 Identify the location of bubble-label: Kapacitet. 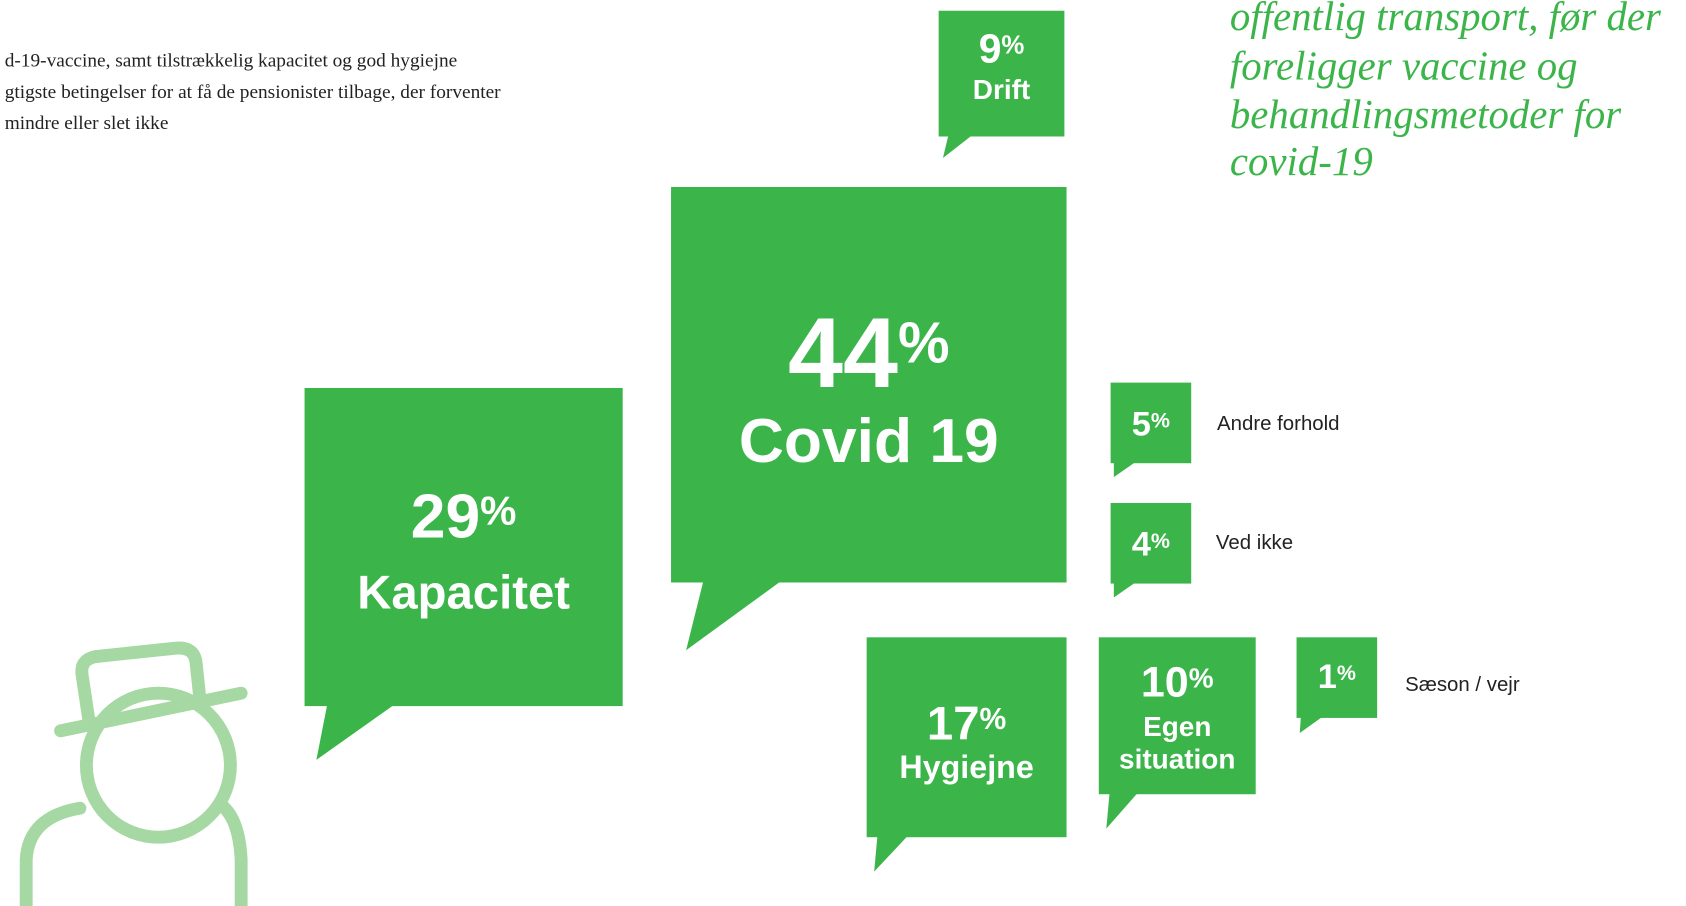
(463, 592).